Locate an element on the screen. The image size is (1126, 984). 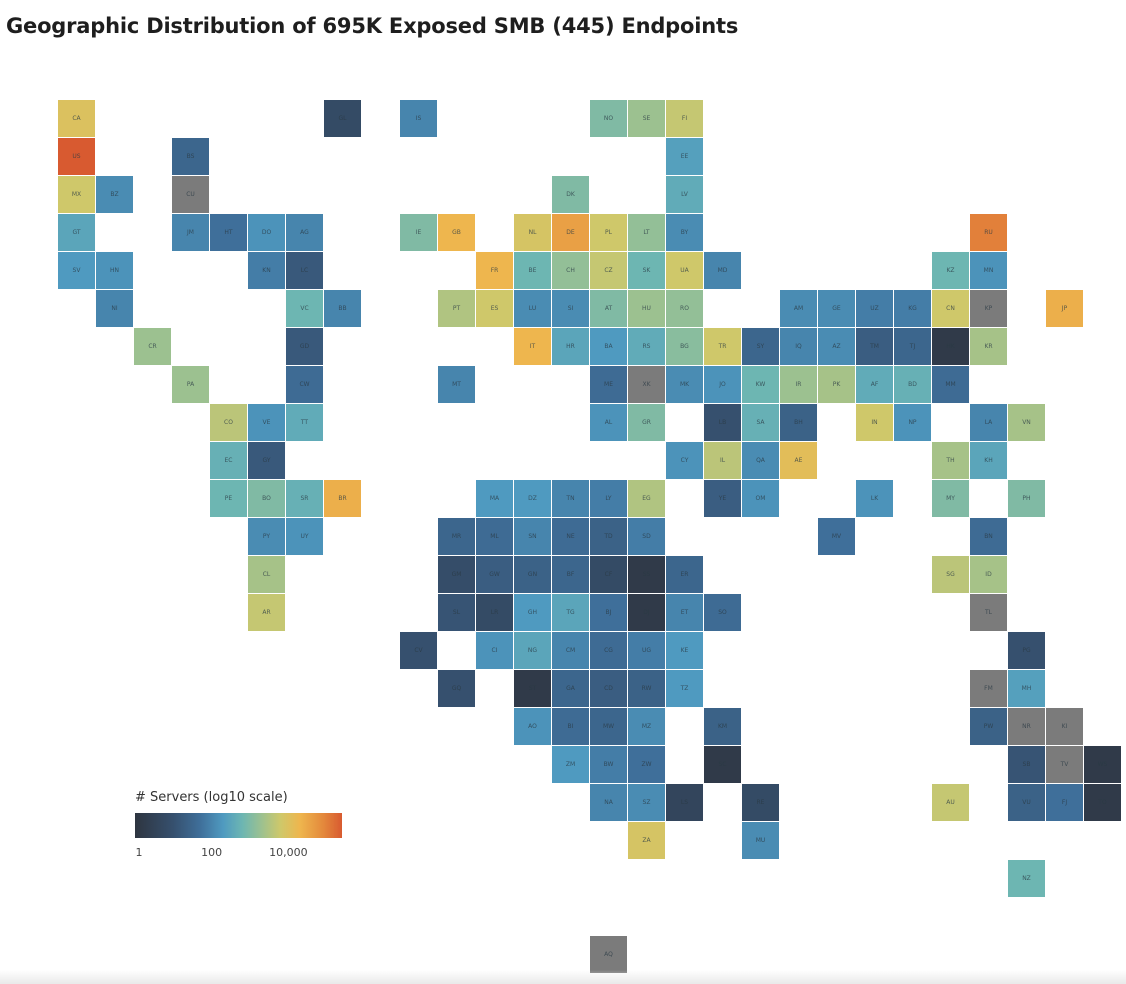
country-tile-hu: HU is located at coordinates (646, 308).